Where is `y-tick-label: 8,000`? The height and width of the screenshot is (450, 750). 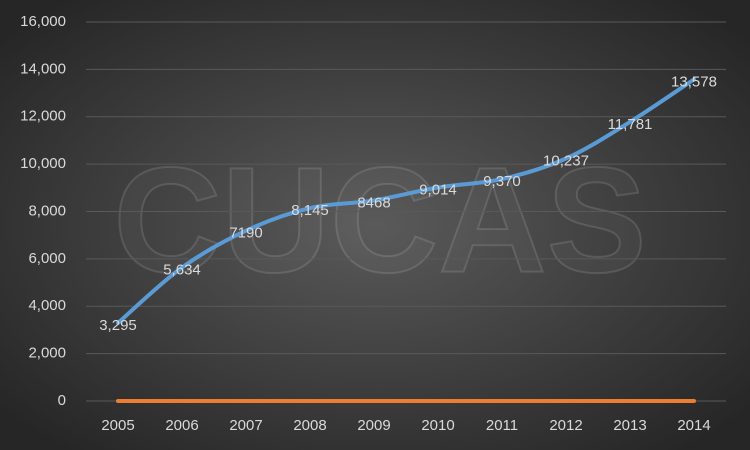
y-tick-label: 8,000 is located at coordinates (47, 210).